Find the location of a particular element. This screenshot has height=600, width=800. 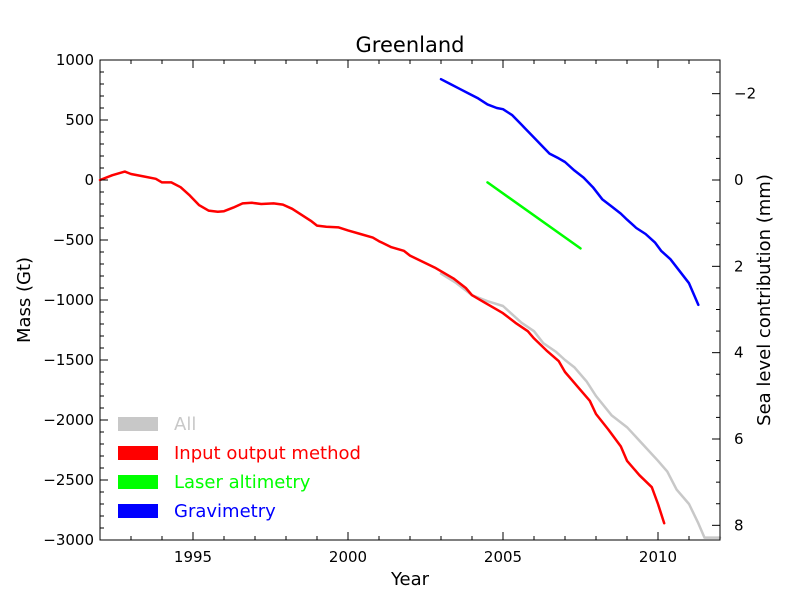

x-tick-label: 1995 is located at coordinates (193, 557).